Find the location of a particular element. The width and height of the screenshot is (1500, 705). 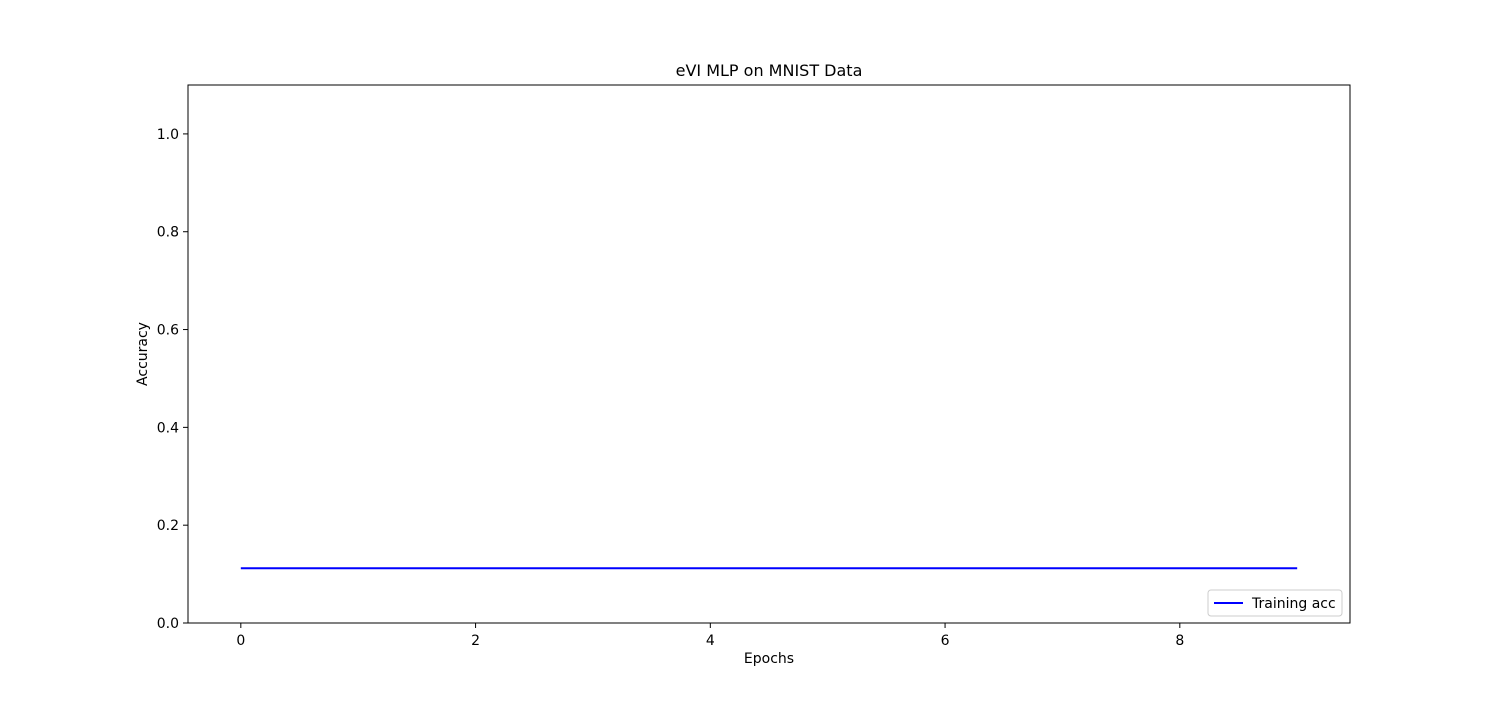

x-tick-label: 4 is located at coordinates (710, 641).